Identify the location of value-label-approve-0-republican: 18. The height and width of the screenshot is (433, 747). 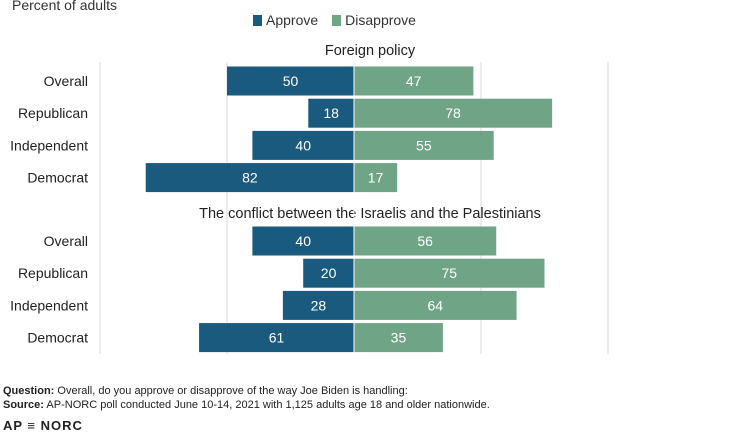
(331, 113).